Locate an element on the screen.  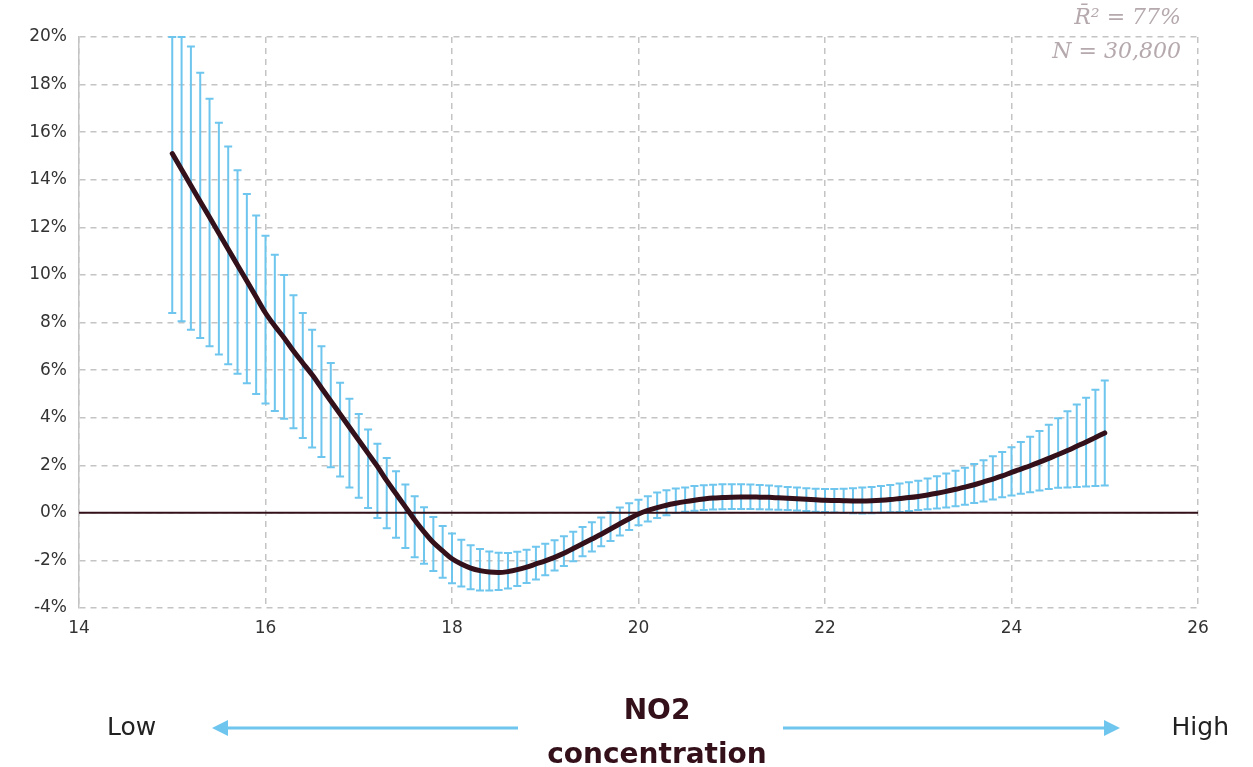
x-tick-label: 26 is located at coordinates (1198, 626).